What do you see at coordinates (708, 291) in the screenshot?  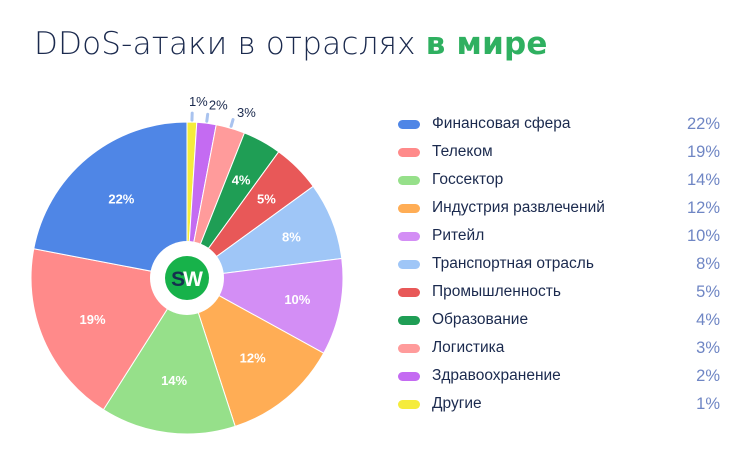 I see `legend-value: 5%` at bounding box center [708, 291].